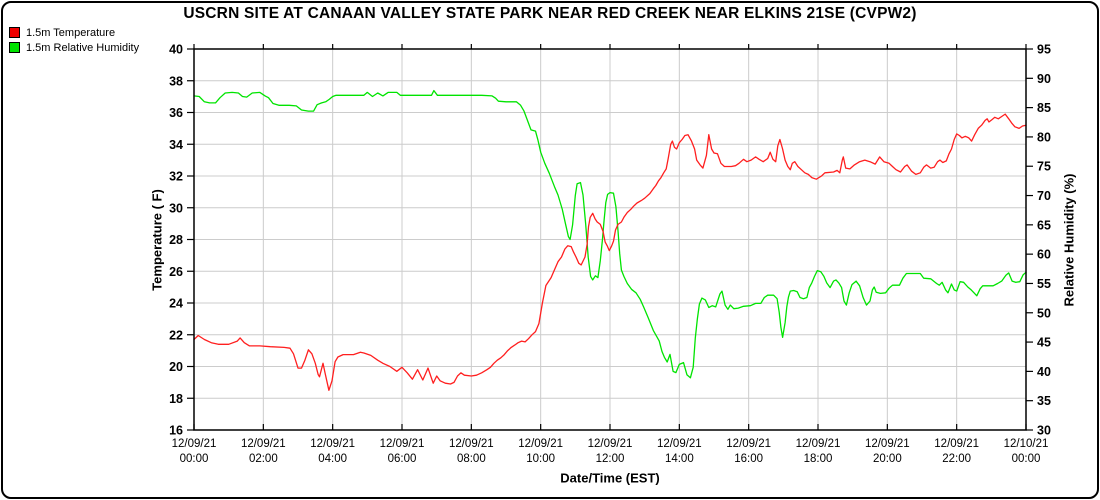 The image size is (1100, 500). I want to click on y-right-tick-label: 30, so click(1044, 431).